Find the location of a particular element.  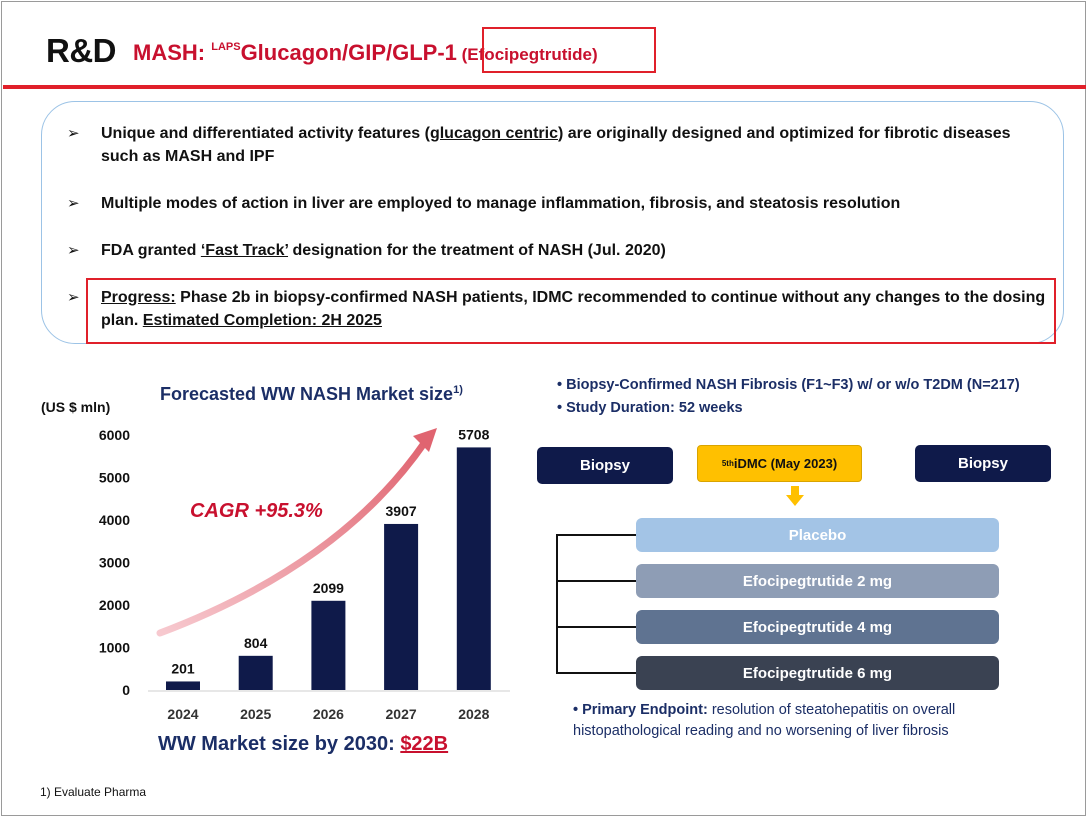

title-drug: Glucagon/GIP/GLP-1 is located at coordinates (348, 52).